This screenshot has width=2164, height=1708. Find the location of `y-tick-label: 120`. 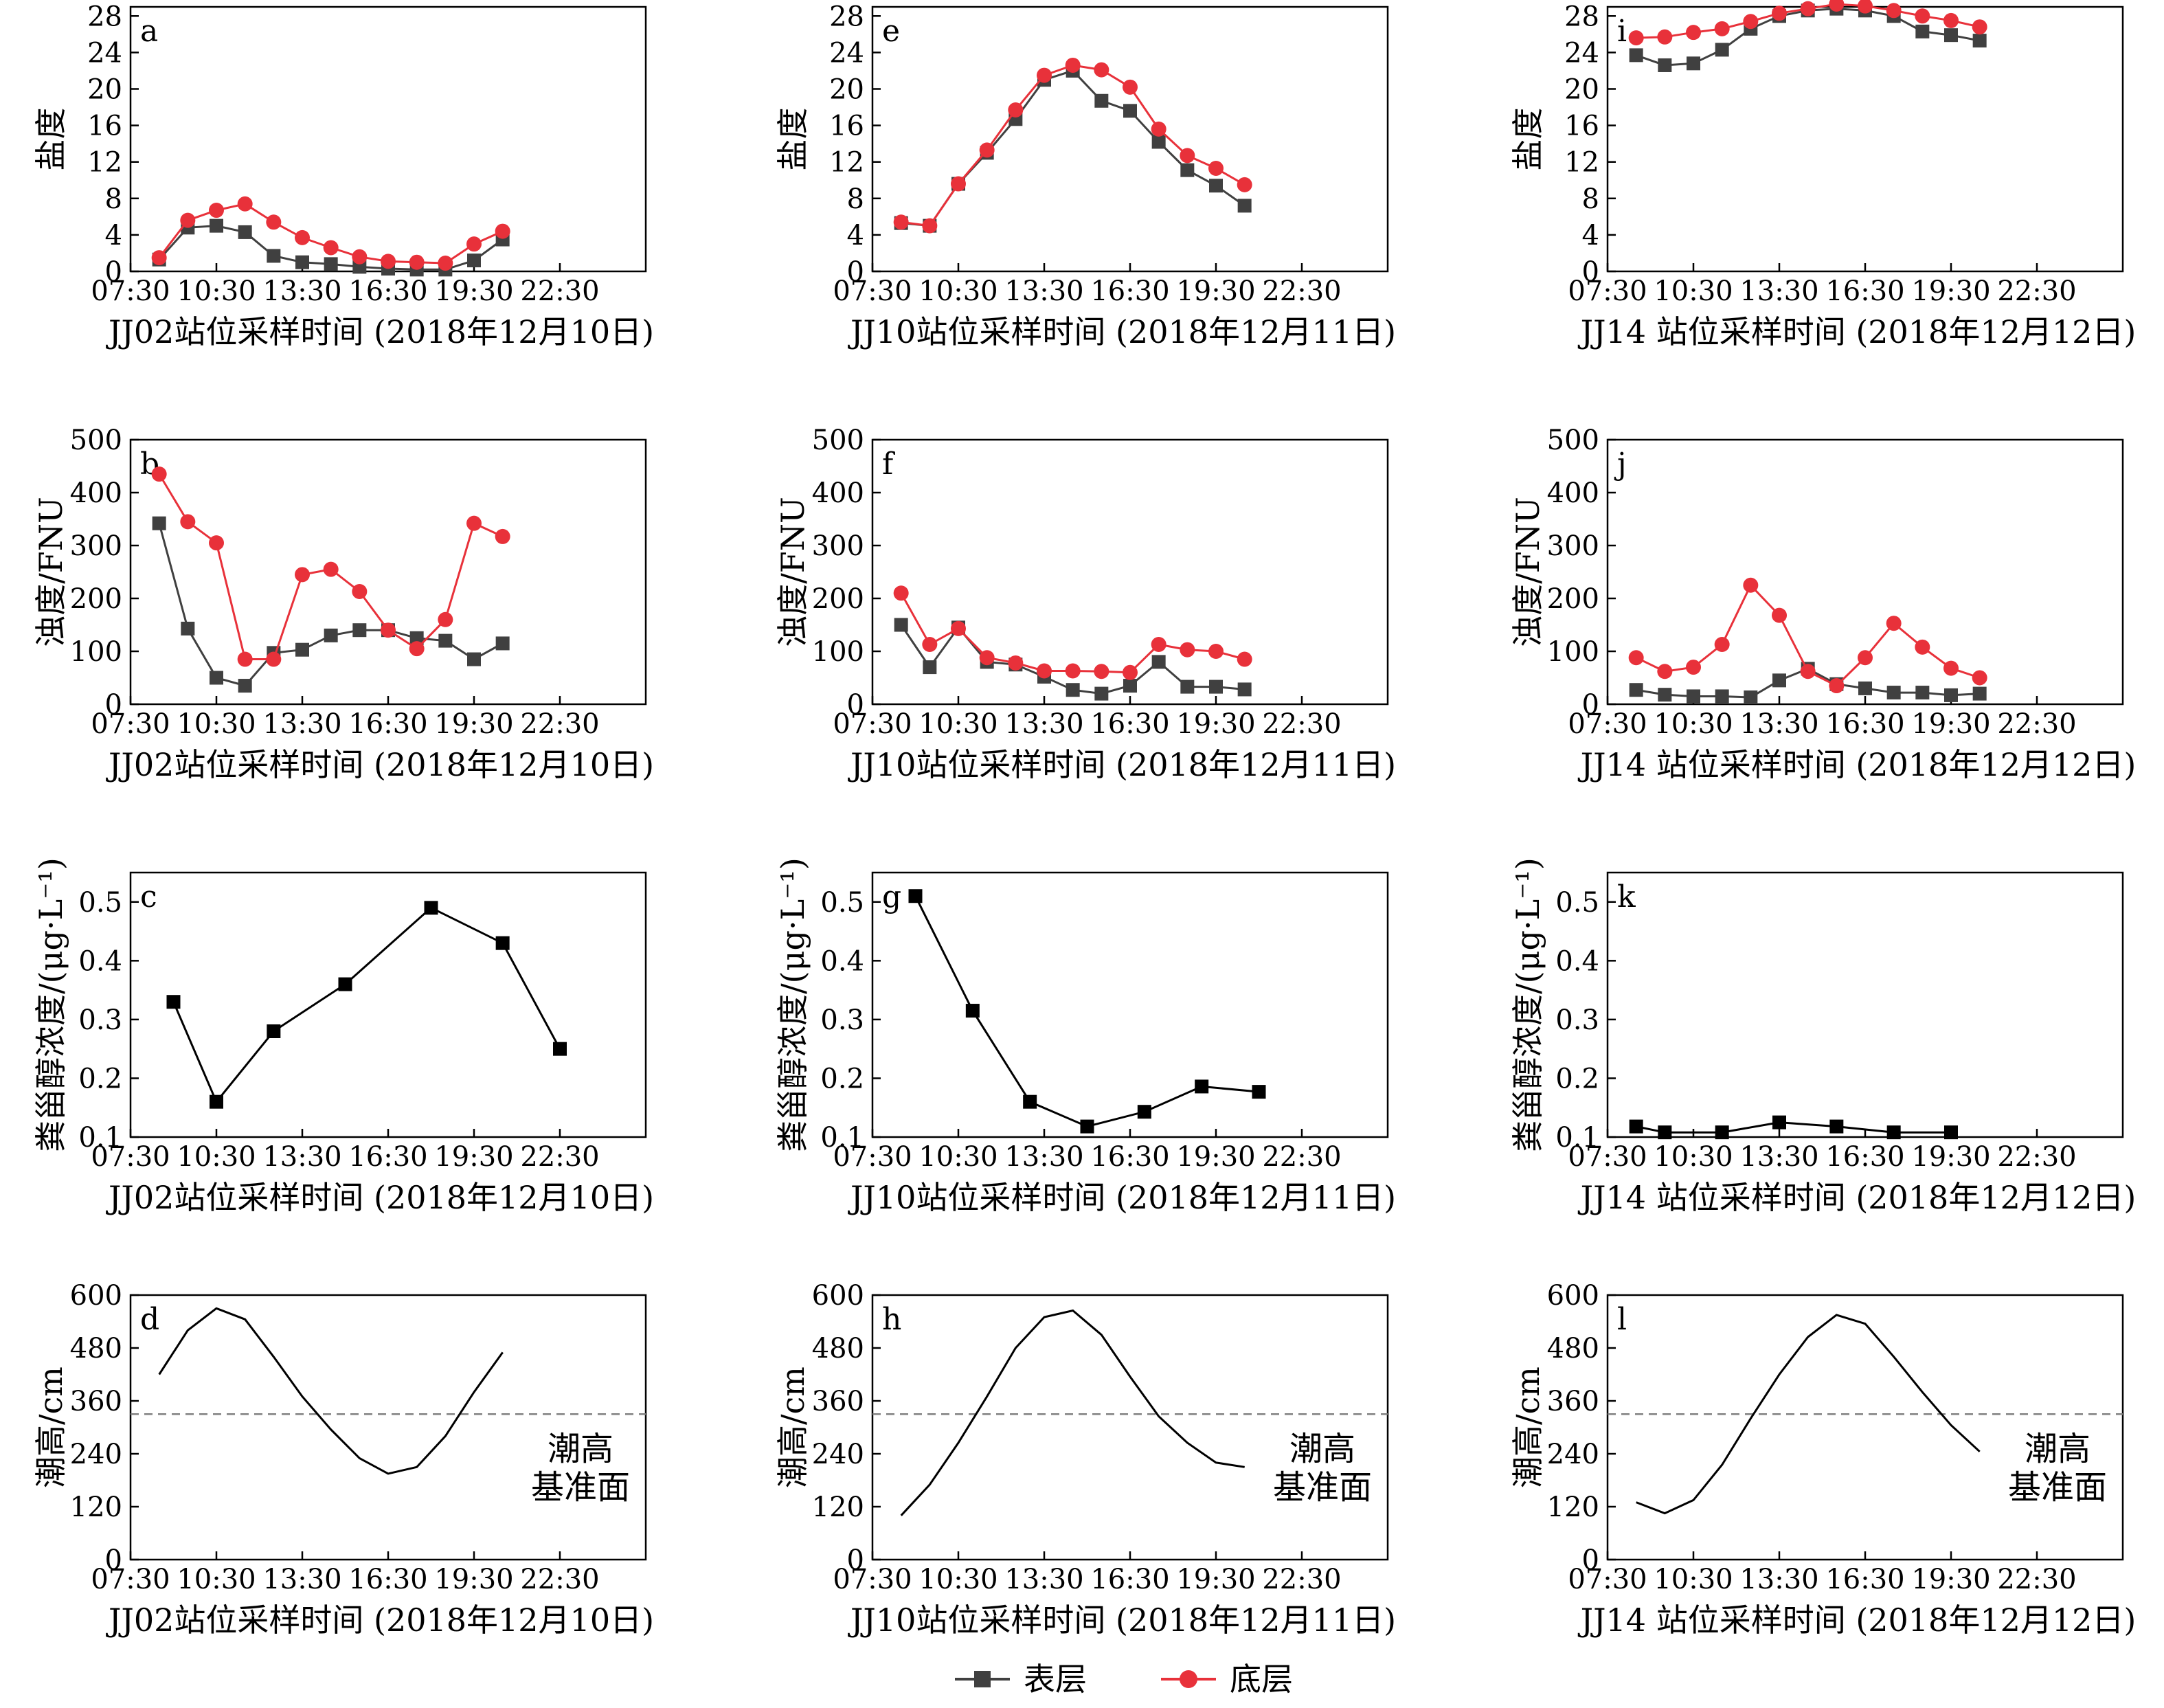

y-tick-label: 120 is located at coordinates (838, 1507).